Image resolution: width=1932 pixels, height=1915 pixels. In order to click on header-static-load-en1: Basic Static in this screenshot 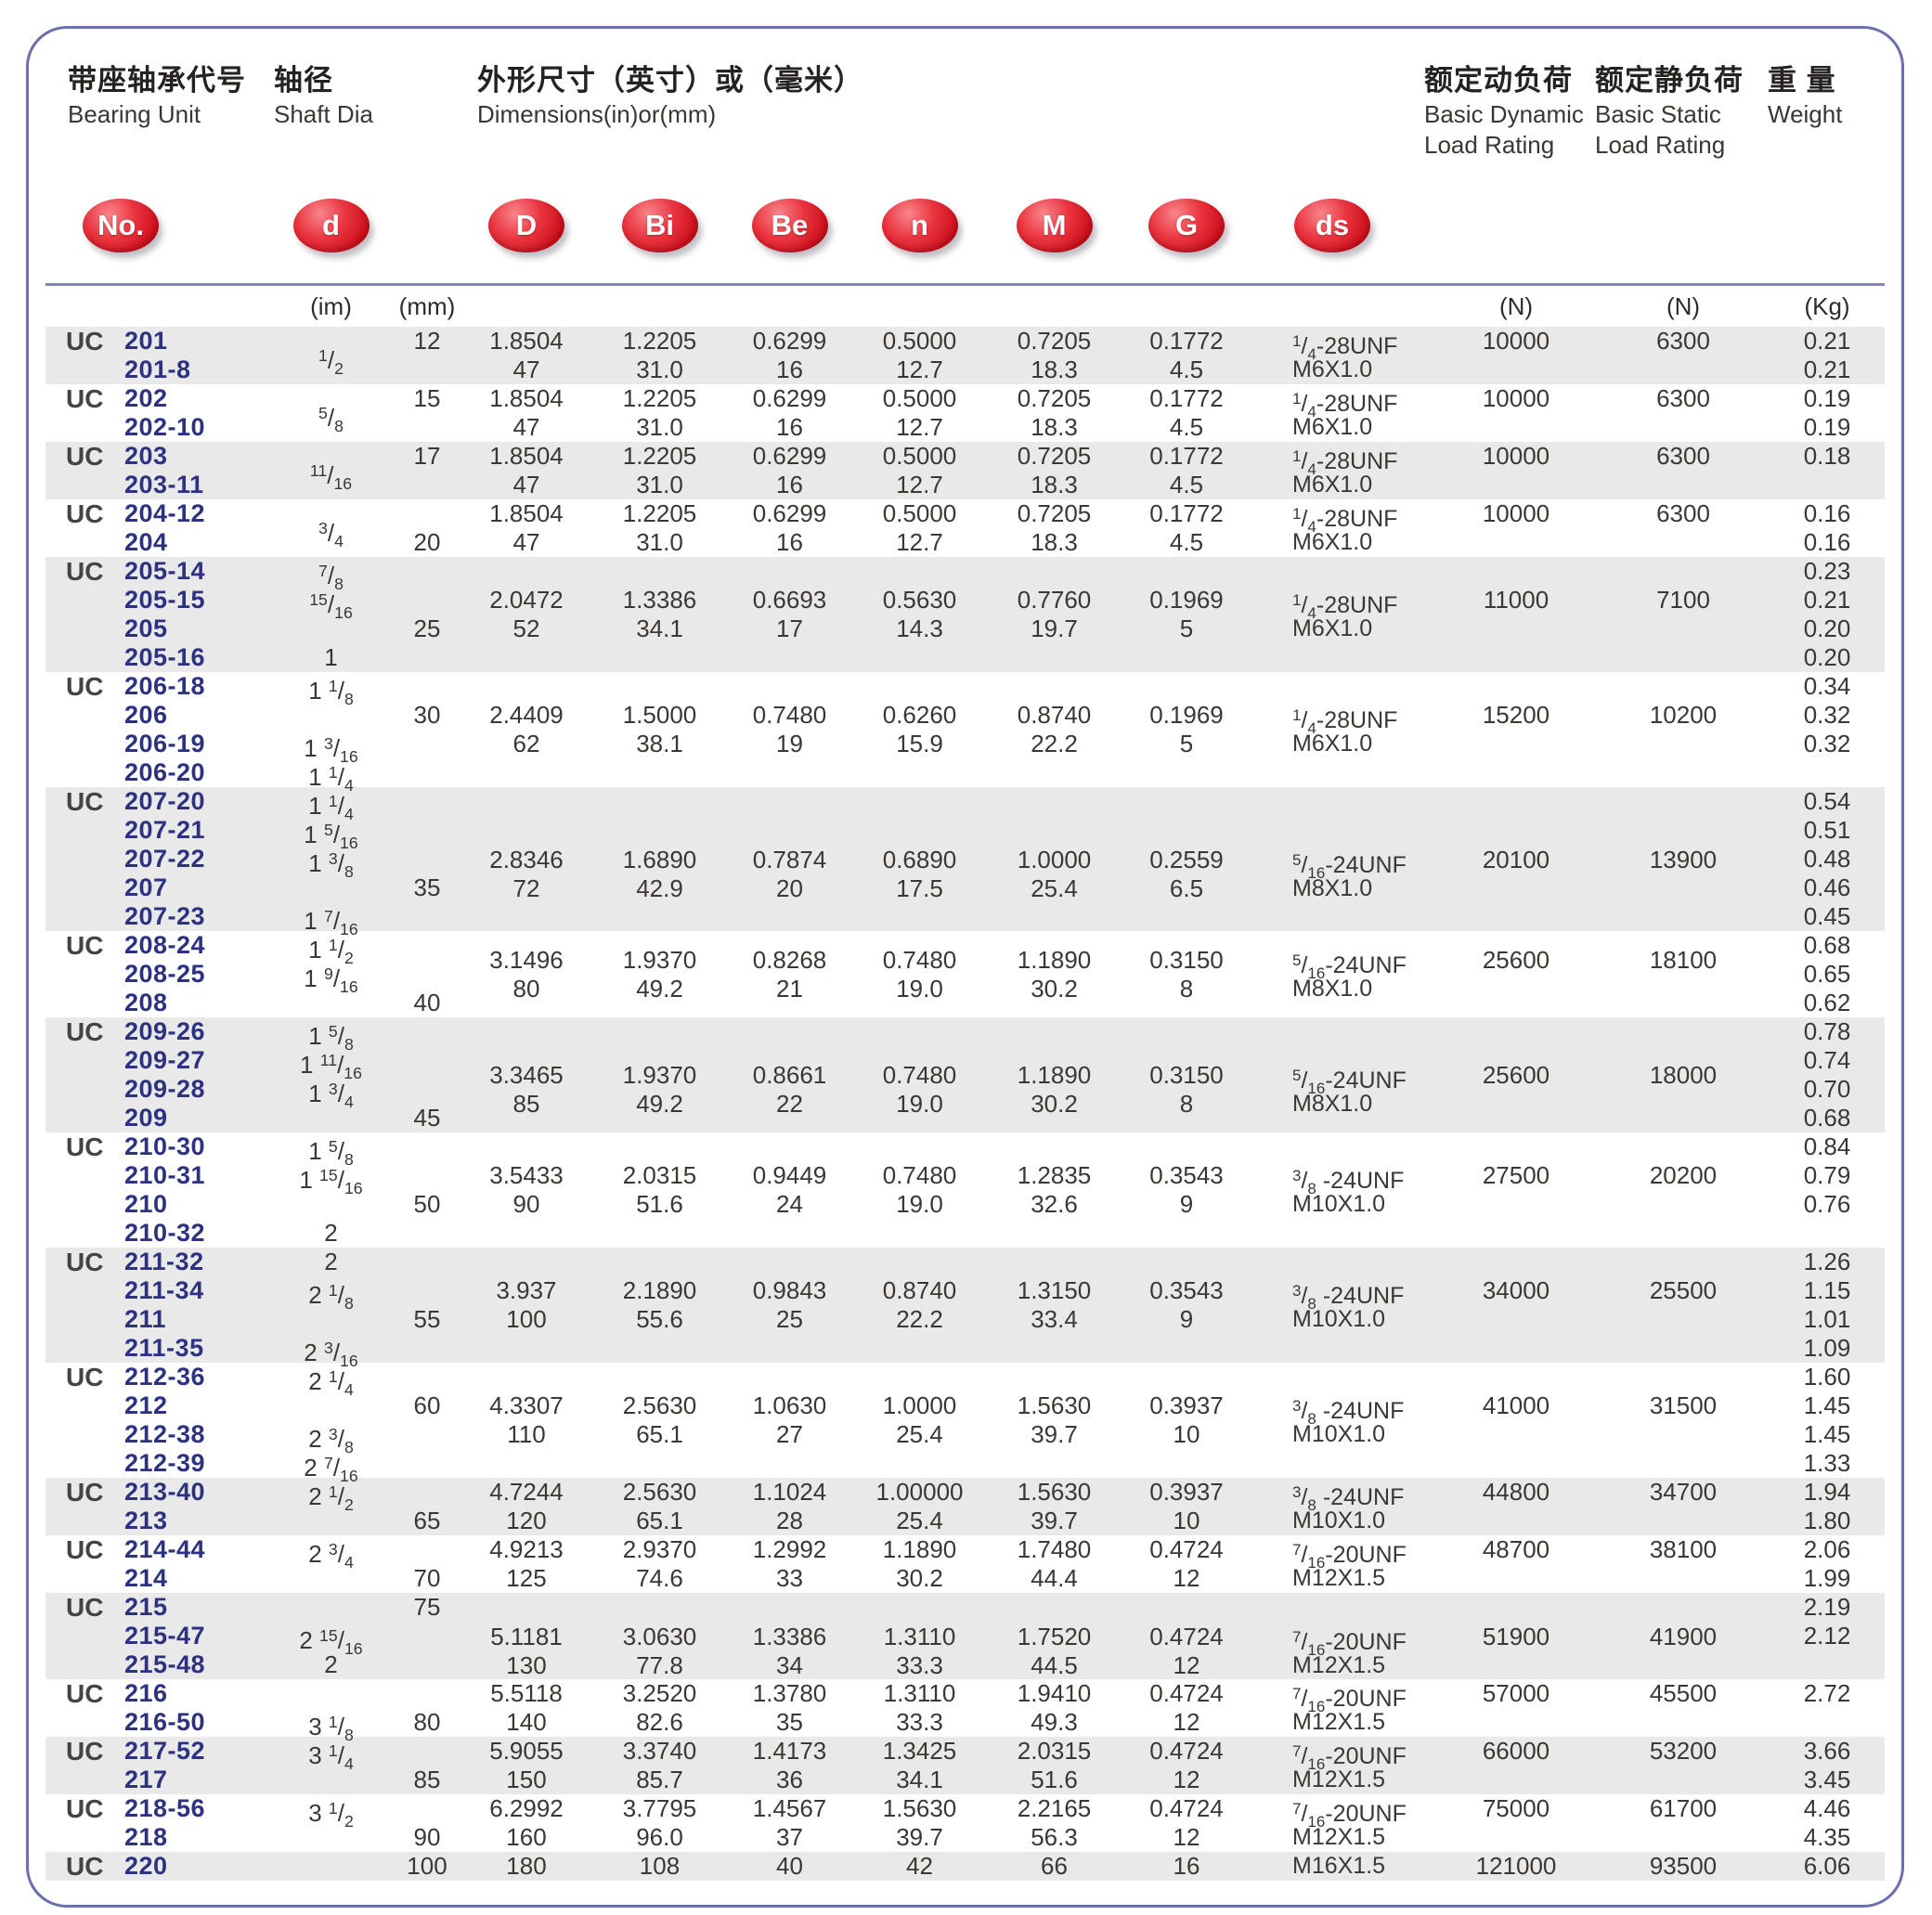, I will do `click(1658, 114)`.